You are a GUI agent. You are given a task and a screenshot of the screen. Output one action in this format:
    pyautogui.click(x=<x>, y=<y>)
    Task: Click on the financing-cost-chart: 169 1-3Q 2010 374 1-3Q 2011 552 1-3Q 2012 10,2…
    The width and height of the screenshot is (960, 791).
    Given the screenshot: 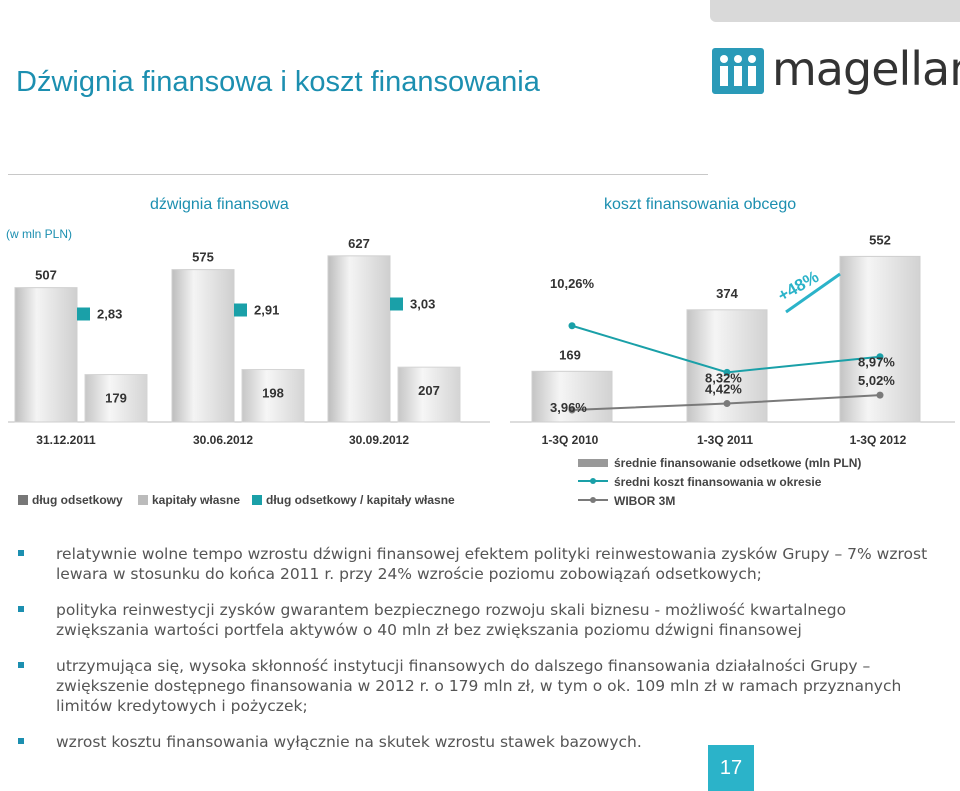 What is the action you would take?
    pyautogui.click(x=732, y=339)
    